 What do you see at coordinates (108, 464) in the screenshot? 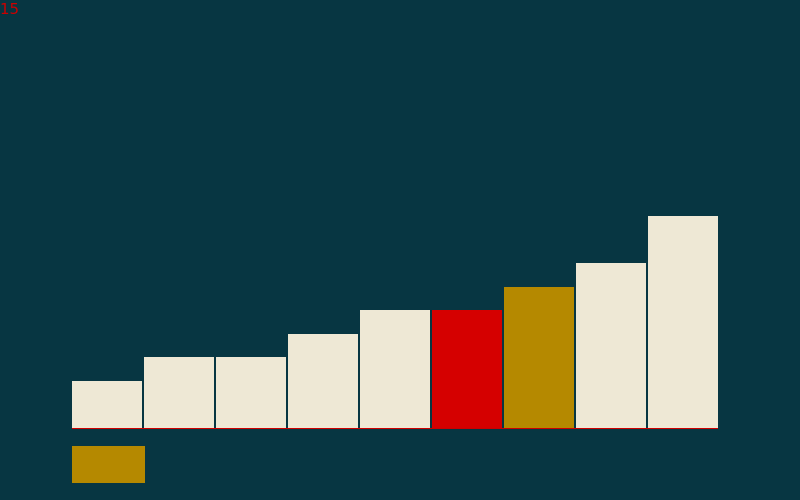
I see `legend-swatch` at bounding box center [108, 464].